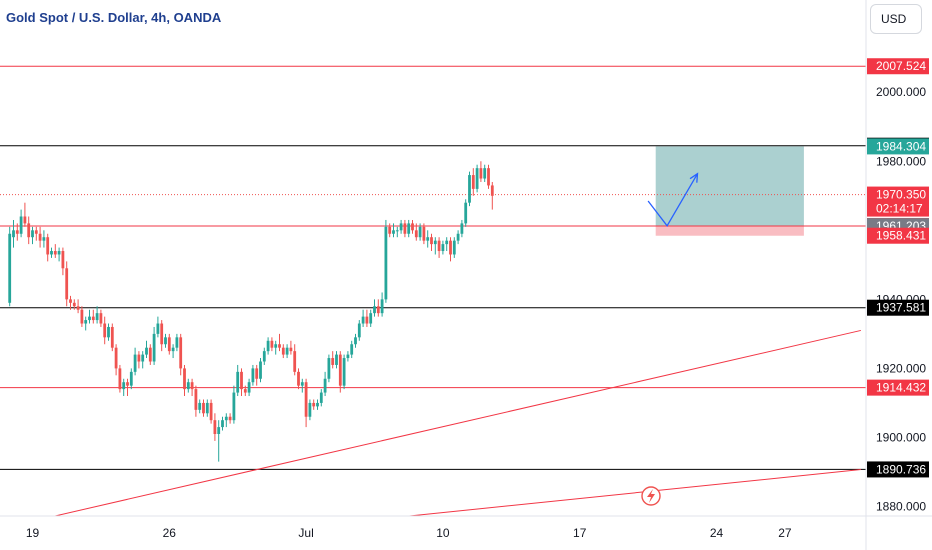 This screenshot has width=932, height=550. I want to click on x-tick-label: 24, so click(717, 533).